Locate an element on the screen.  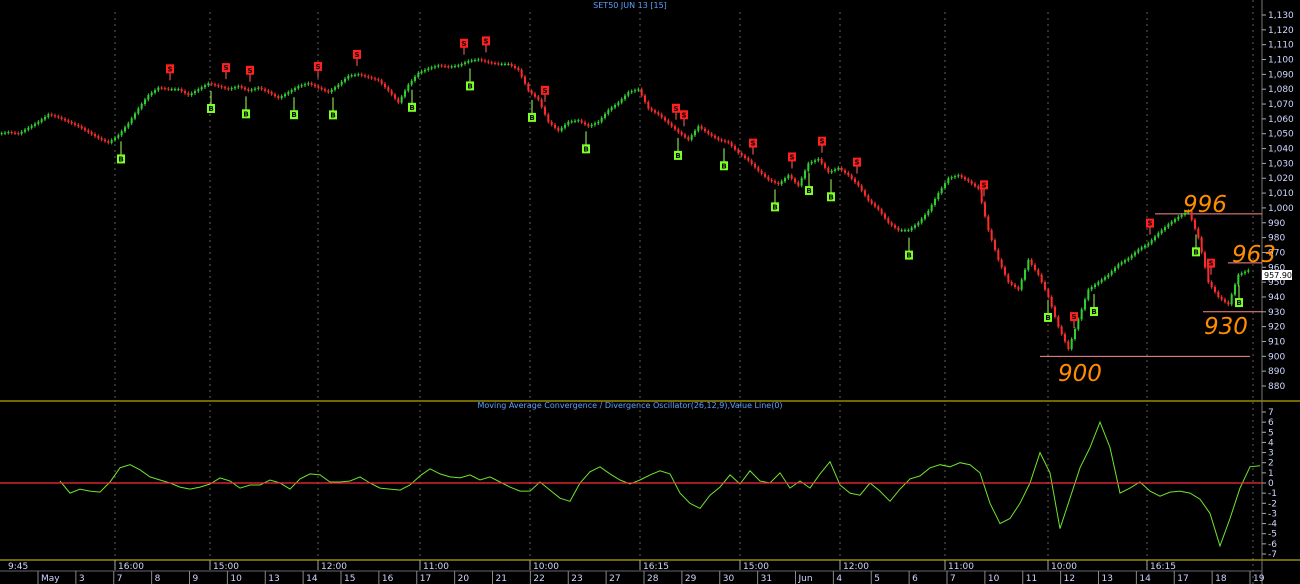
price-tick-label: 1,040 is located at coordinates (1281, 150).